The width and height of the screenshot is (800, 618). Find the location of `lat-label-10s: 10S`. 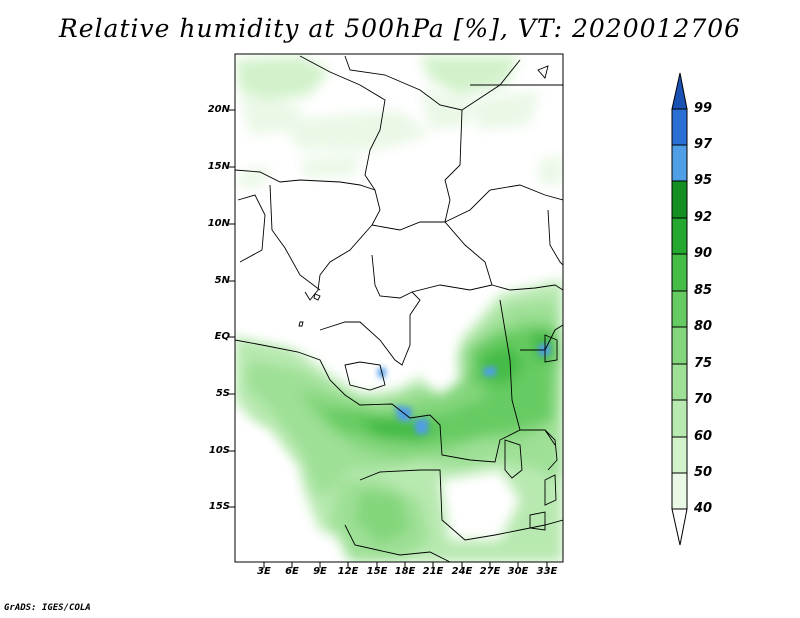

lat-label-10s: 10S is located at coordinates (219, 450).